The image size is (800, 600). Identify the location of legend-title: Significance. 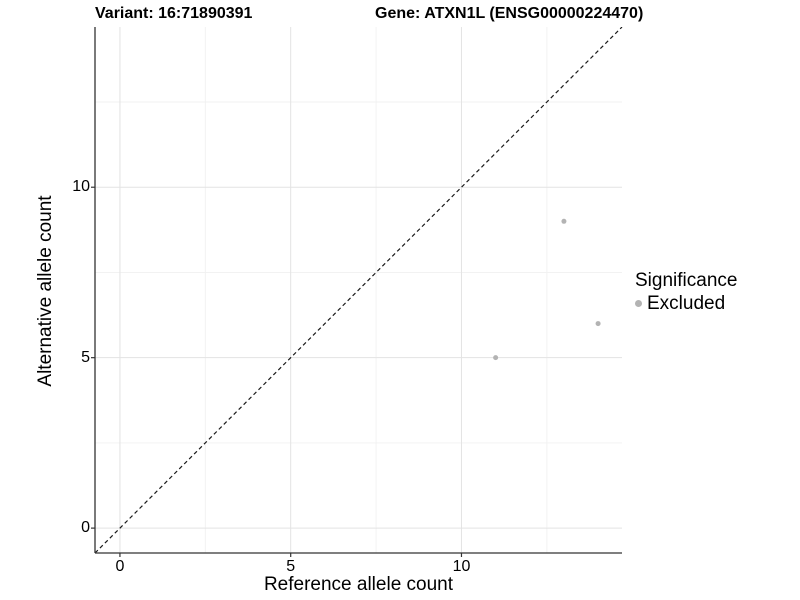
(686, 280).